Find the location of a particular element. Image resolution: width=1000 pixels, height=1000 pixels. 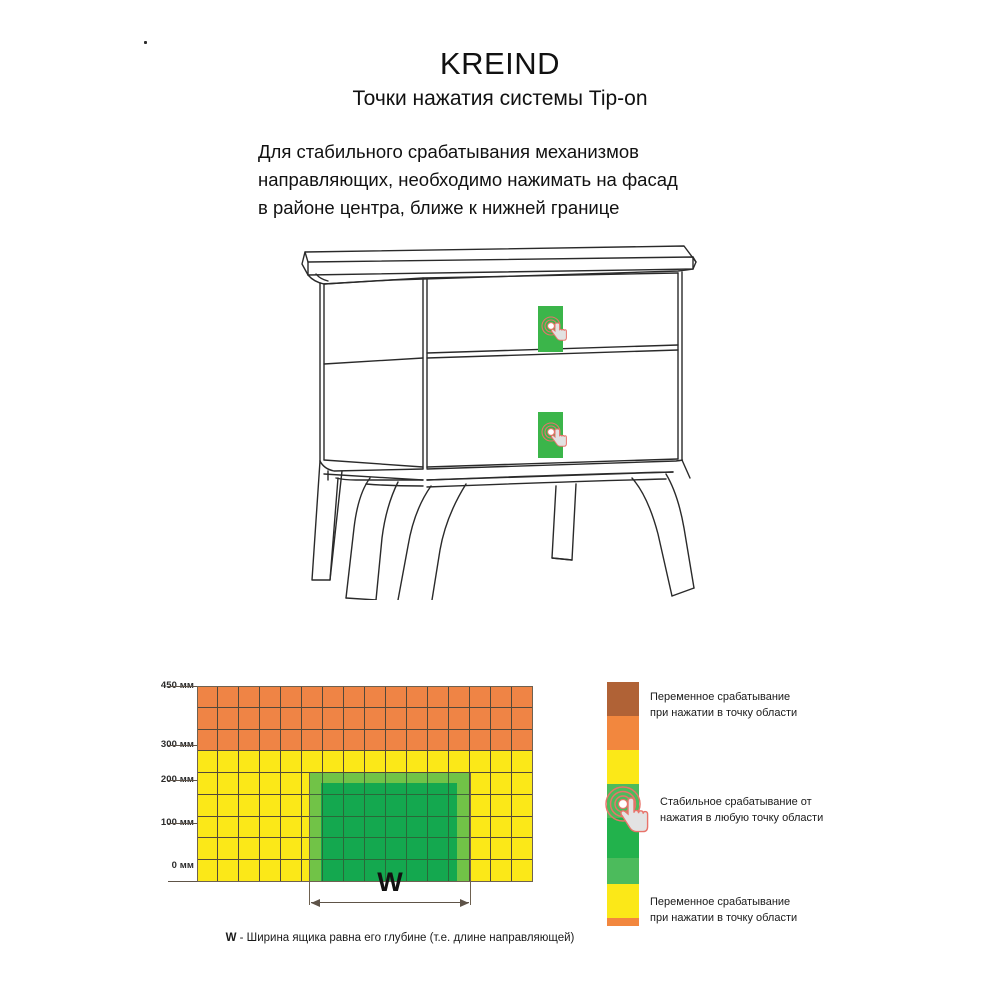

press-point-upper-drawer is located at coordinates (554, 329).